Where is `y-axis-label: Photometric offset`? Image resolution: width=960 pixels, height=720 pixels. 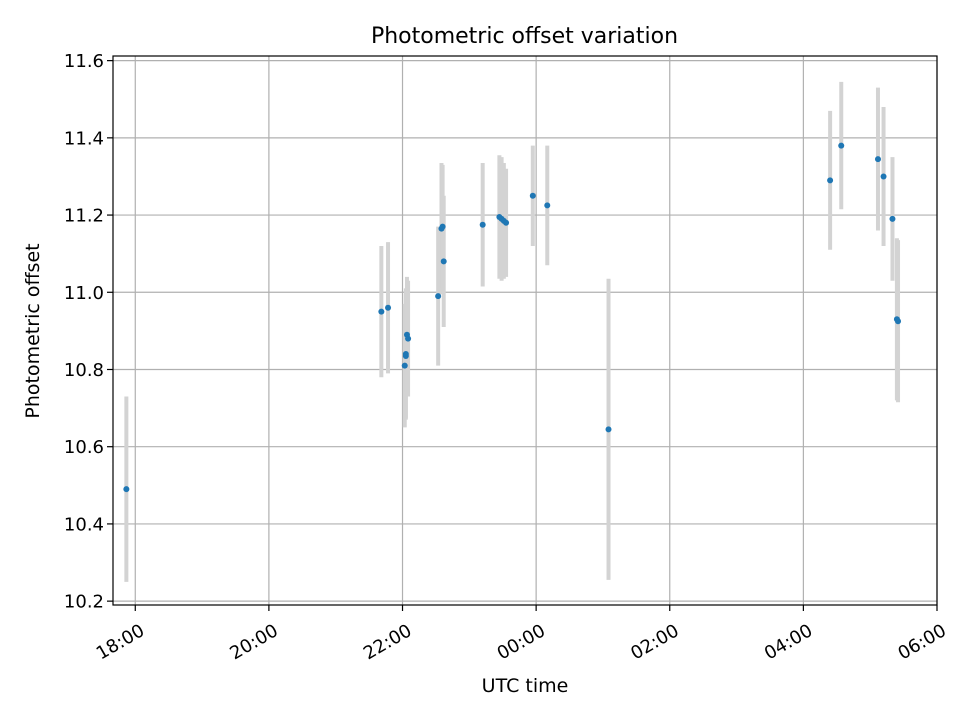 y-axis-label: Photometric offset is located at coordinates (33, 330).